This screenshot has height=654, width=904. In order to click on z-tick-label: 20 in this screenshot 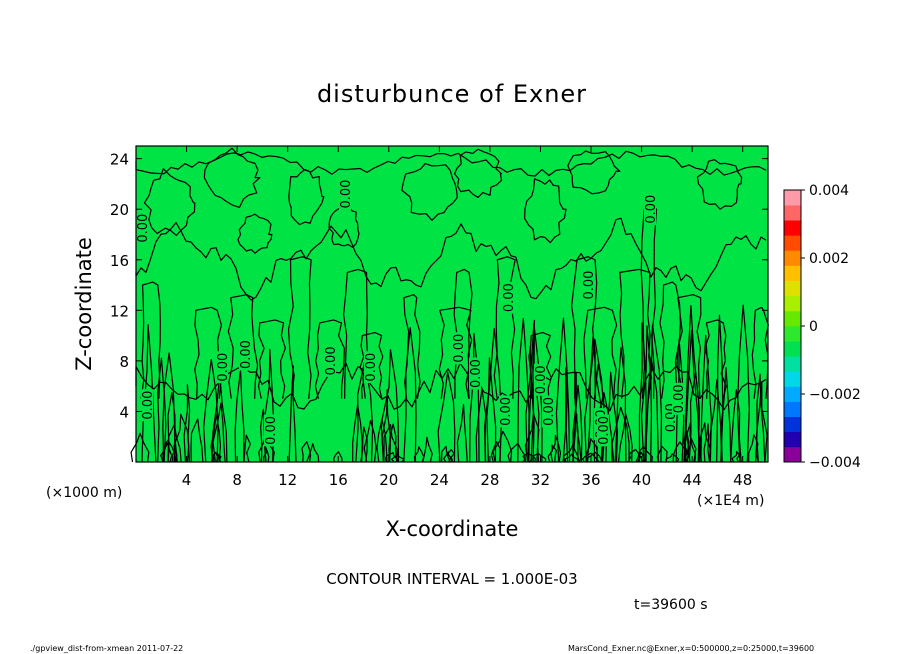, I will do `click(119, 210)`.